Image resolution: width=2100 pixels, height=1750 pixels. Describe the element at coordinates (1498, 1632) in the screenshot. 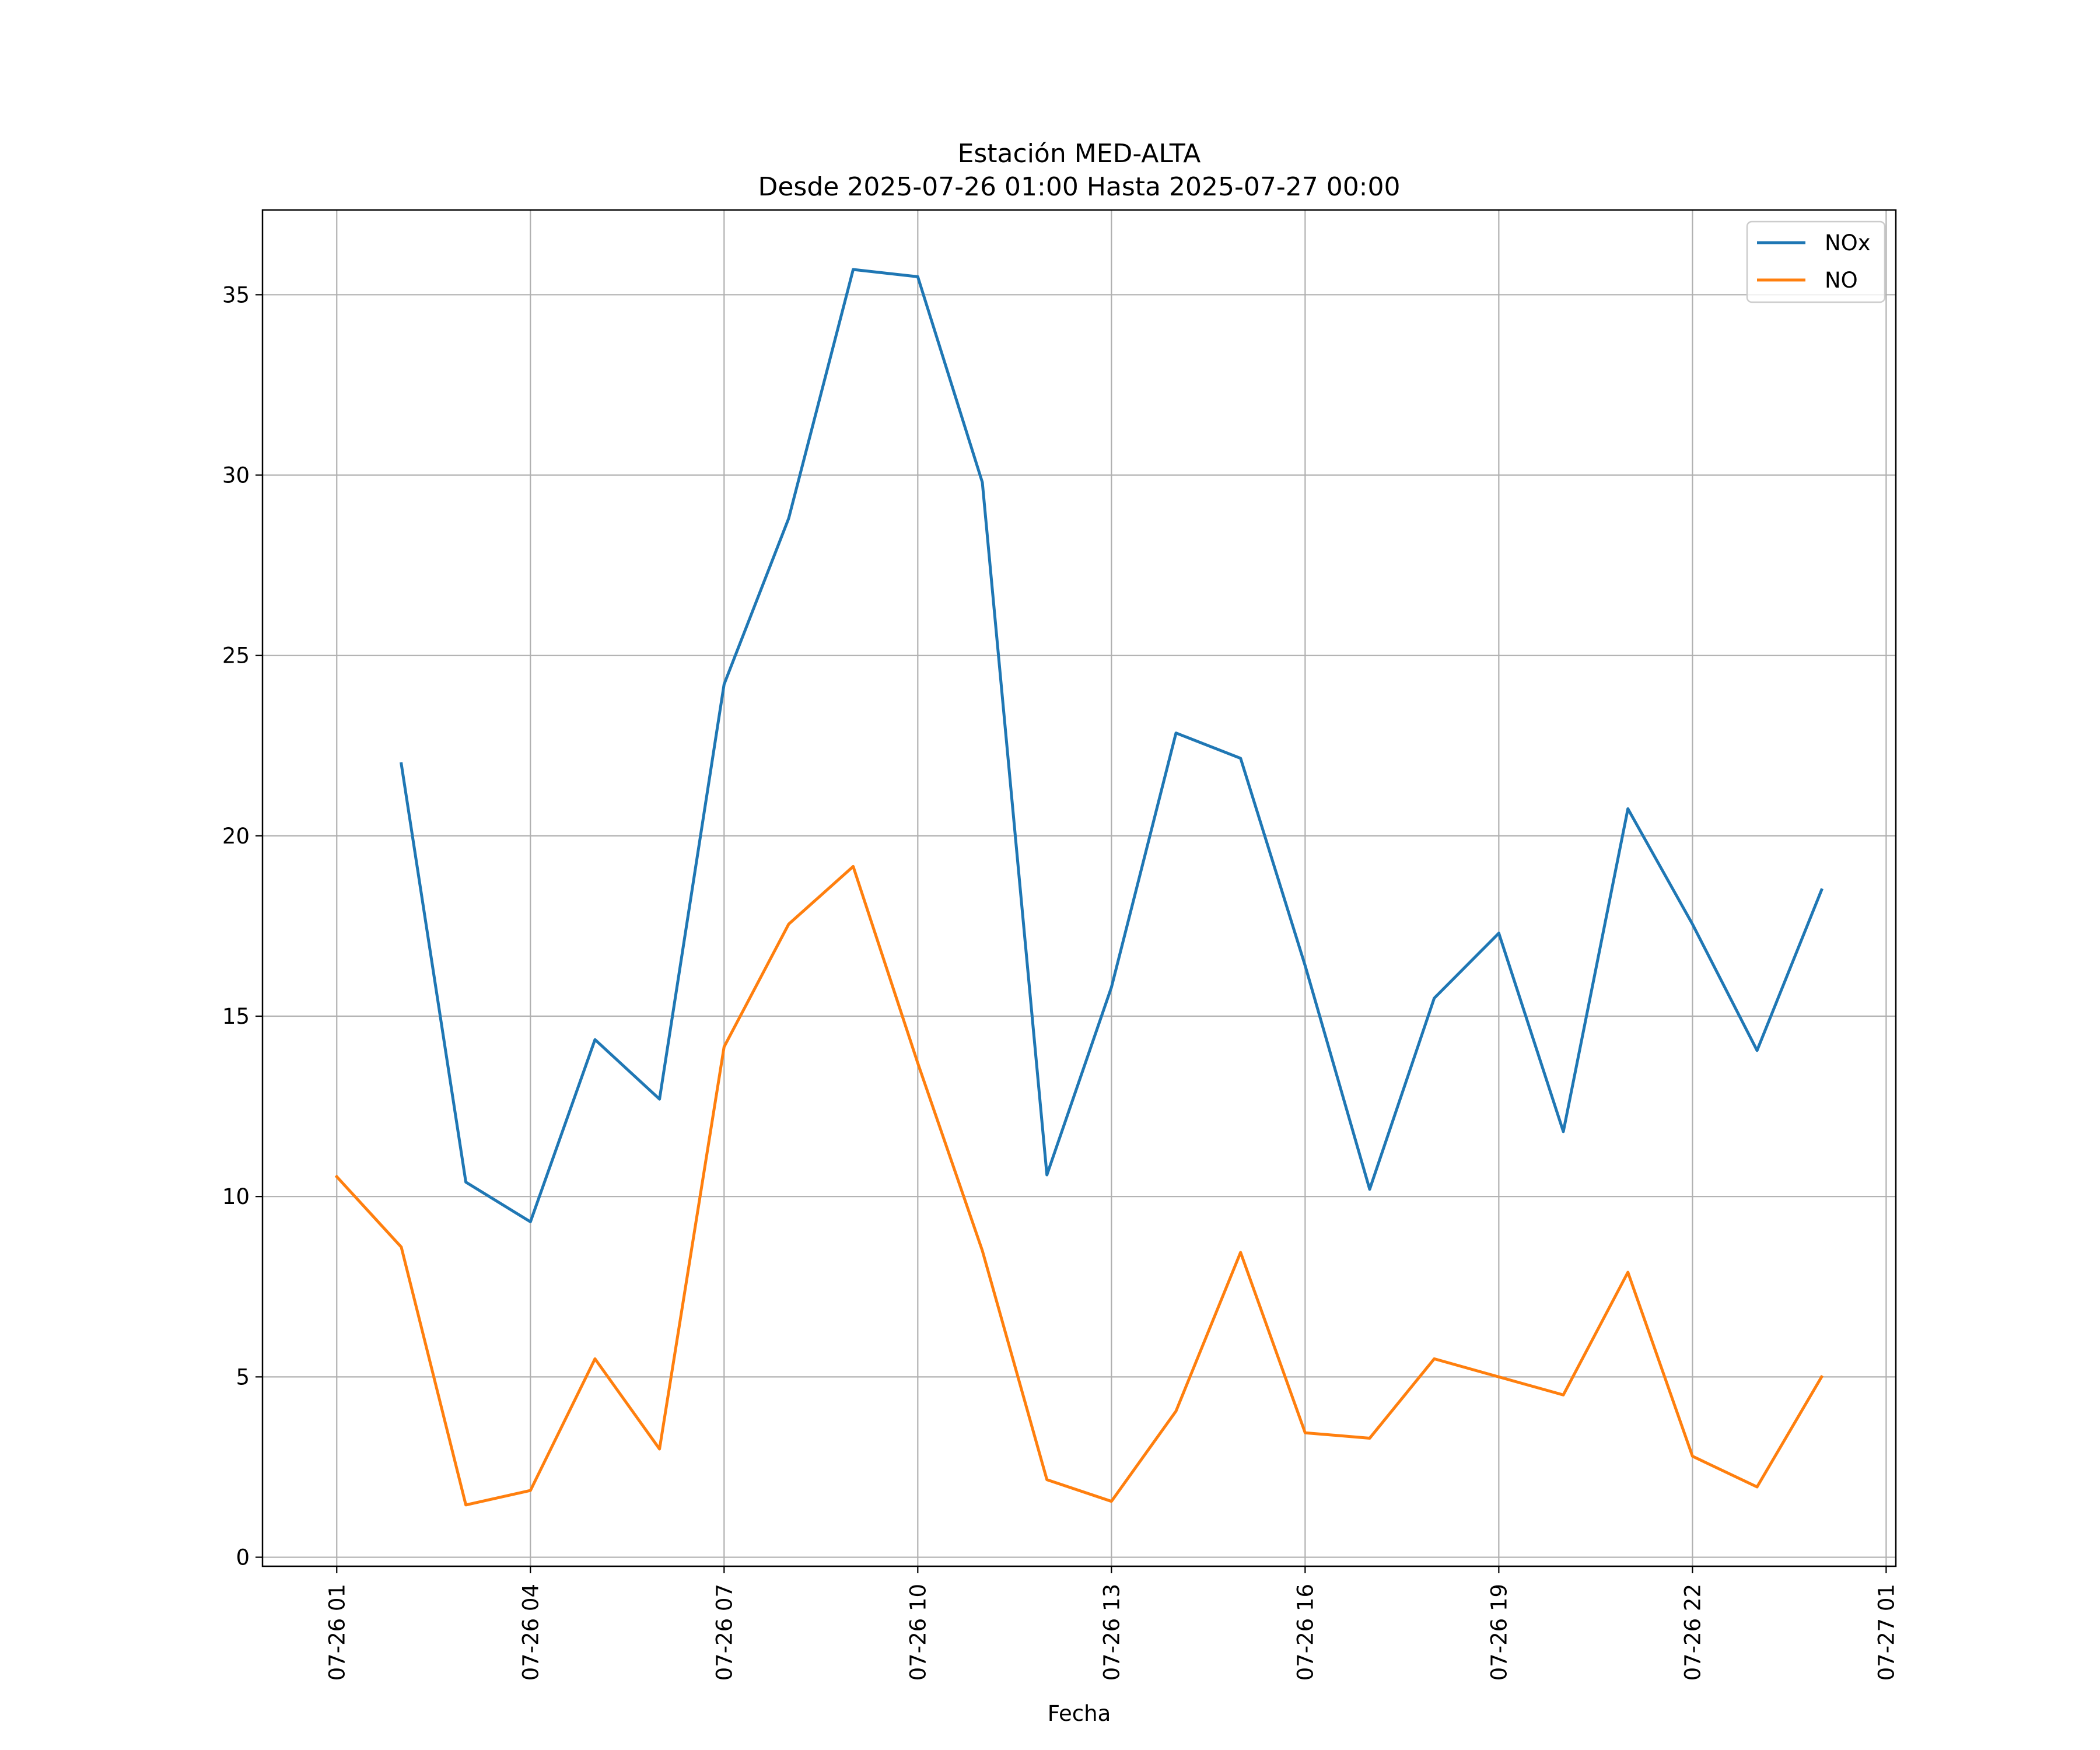

I see `x-tick-label: 07-26 19` at that location.